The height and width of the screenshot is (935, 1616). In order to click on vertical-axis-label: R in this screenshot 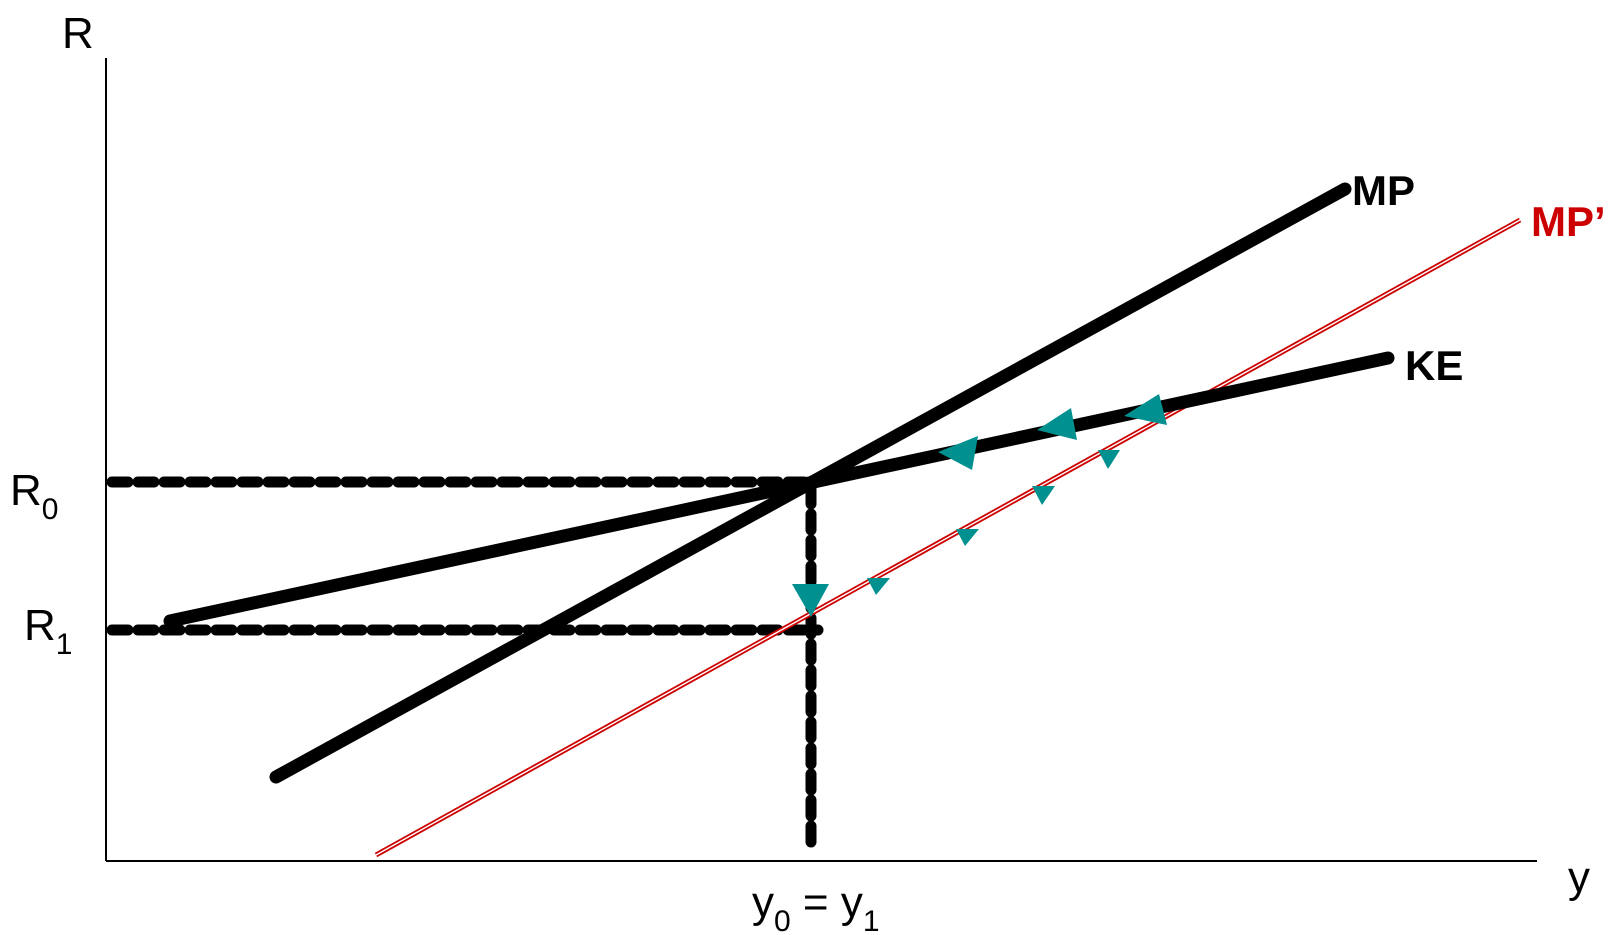, I will do `click(78, 33)`.